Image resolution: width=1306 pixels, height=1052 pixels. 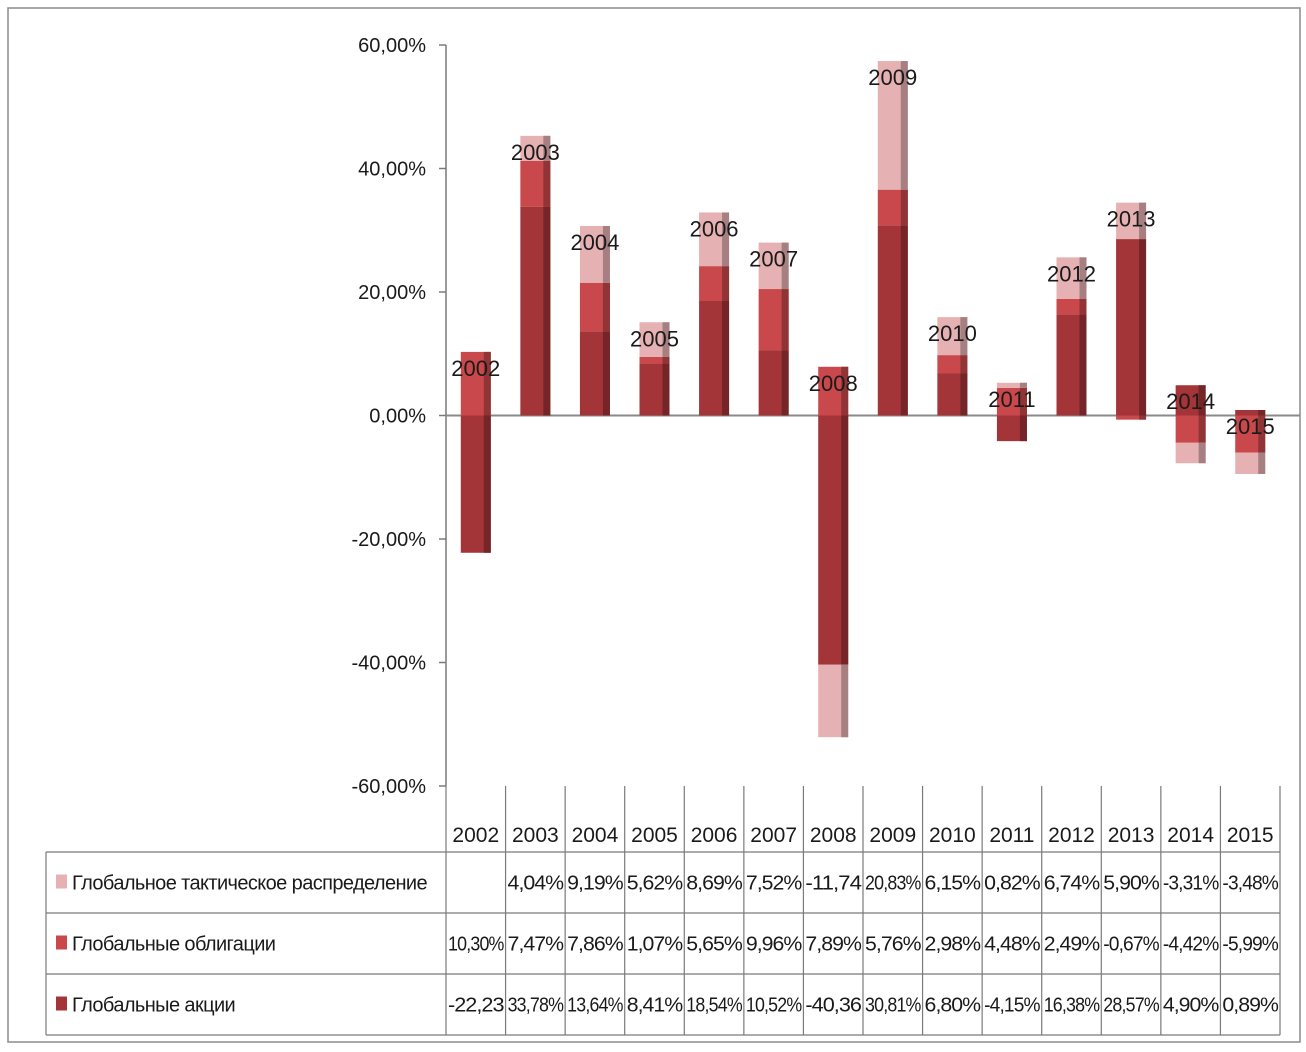 What do you see at coordinates (1012, 884) in the screenshot?
I see `table-value: 0,82%` at bounding box center [1012, 884].